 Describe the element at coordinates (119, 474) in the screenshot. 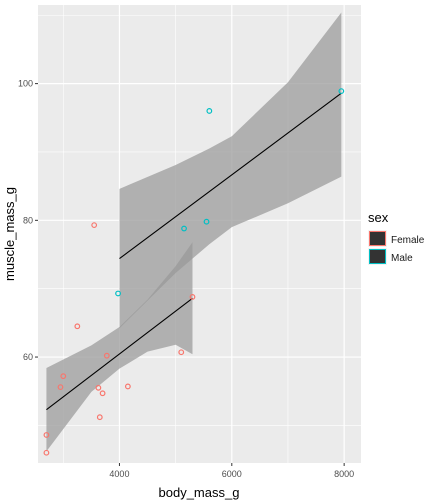

I see `x-tick-label: 4000` at that location.